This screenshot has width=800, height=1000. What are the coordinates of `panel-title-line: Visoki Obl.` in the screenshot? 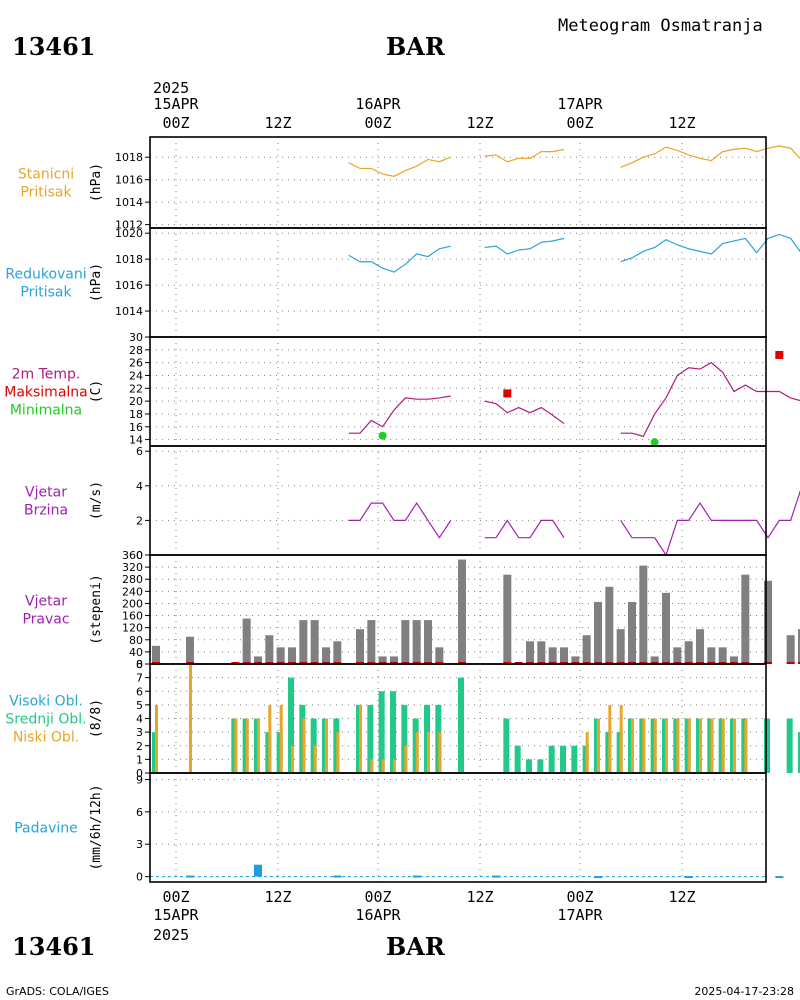 It's located at (46, 702).